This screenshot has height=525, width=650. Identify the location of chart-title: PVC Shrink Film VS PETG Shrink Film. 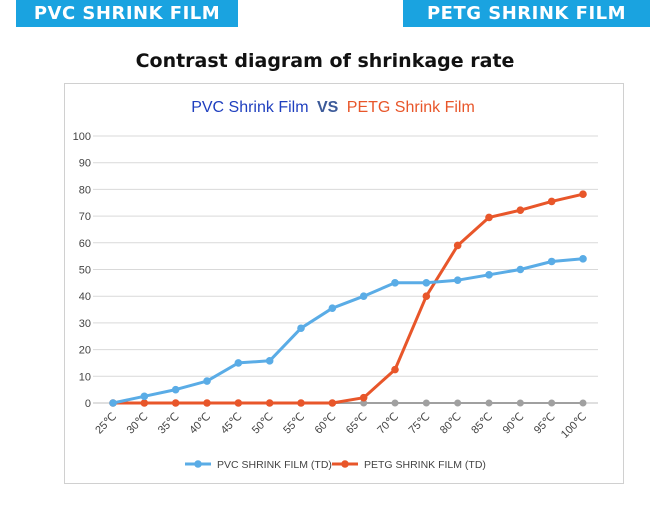
(333, 107).